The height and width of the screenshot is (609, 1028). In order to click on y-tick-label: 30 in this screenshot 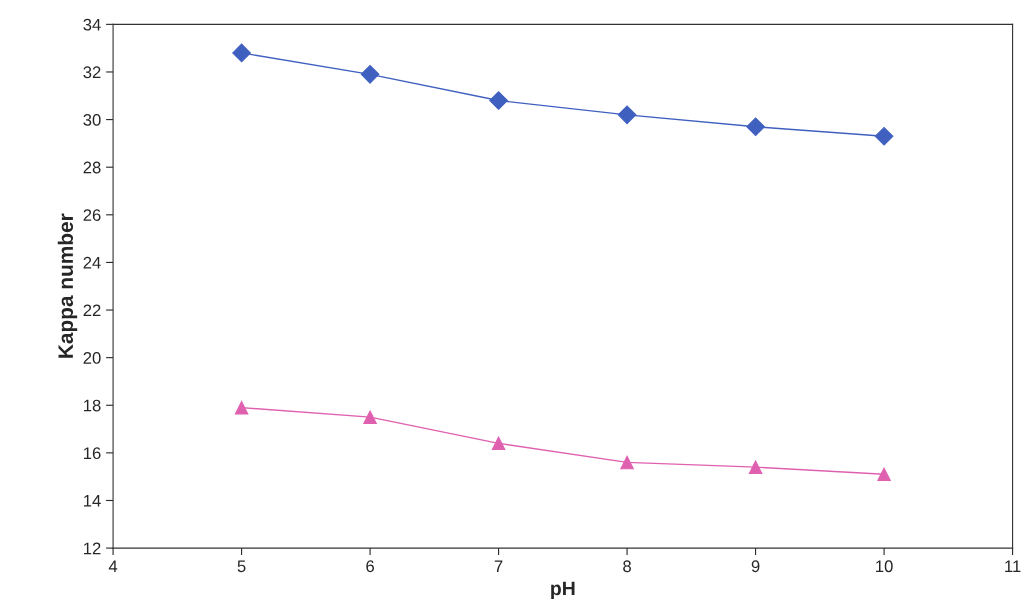, I will do `click(92, 119)`.